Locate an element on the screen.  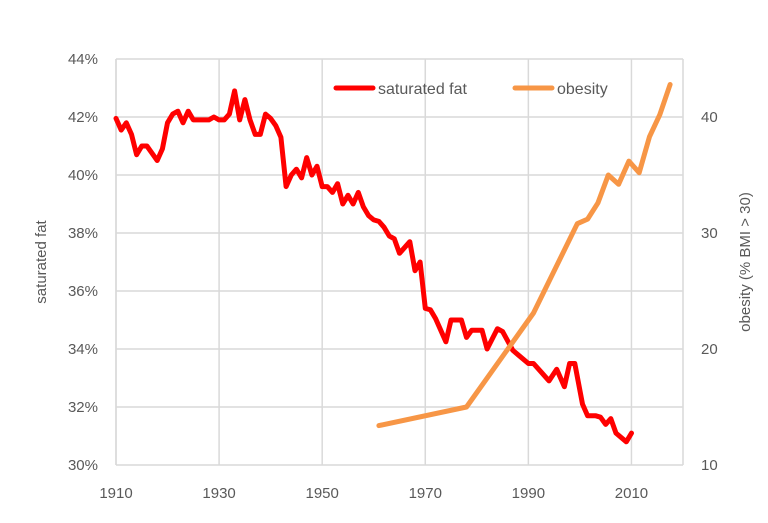
y-tick-label: 32% is located at coordinates (83, 407).